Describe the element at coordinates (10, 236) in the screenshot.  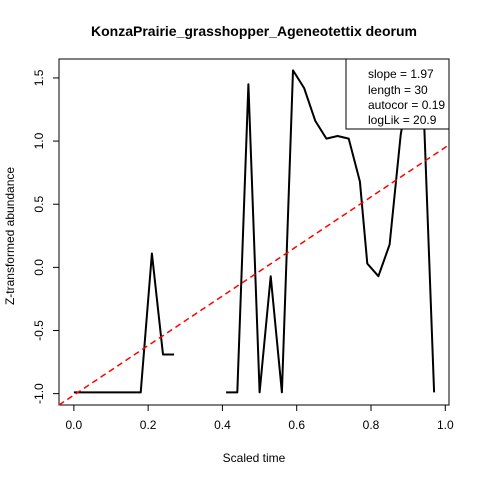
I see `y-axis-label: Z-transformed abundance` at that location.